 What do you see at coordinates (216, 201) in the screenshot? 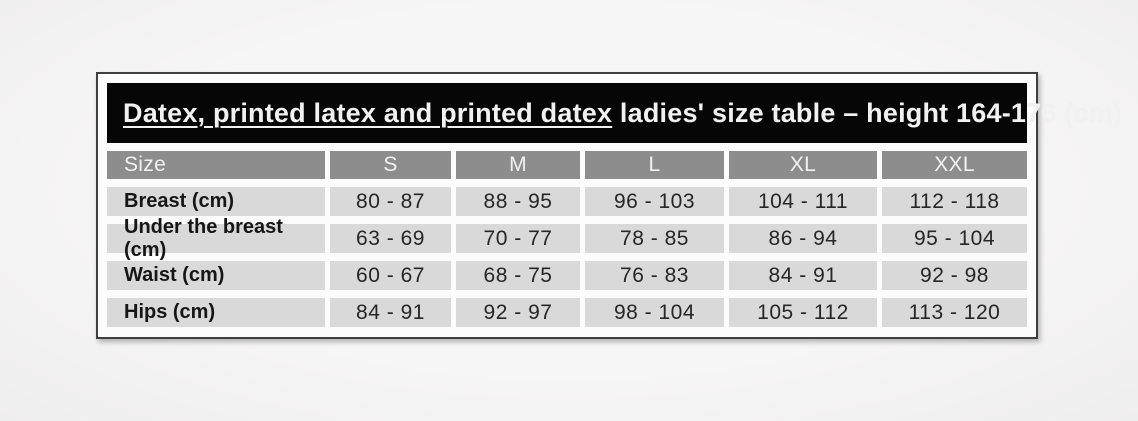
I see `row-label: Breast (cm)` at bounding box center [216, 201].